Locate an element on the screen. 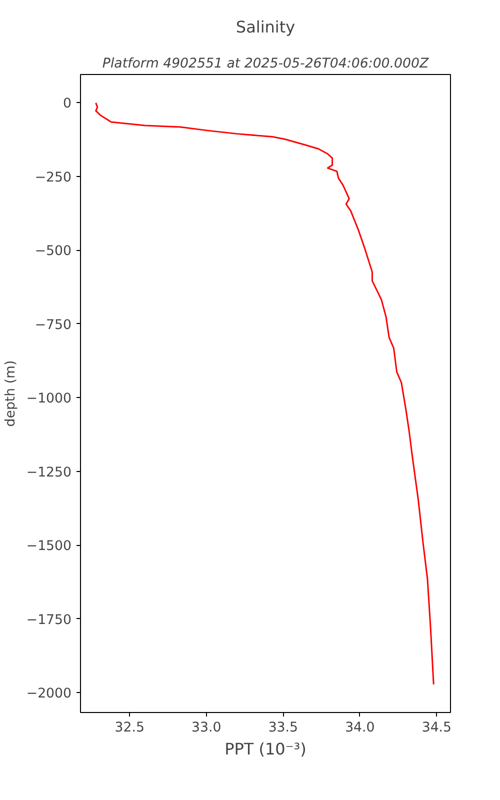  x-tick-label: 32.5 is located at coordinates (129, 728).